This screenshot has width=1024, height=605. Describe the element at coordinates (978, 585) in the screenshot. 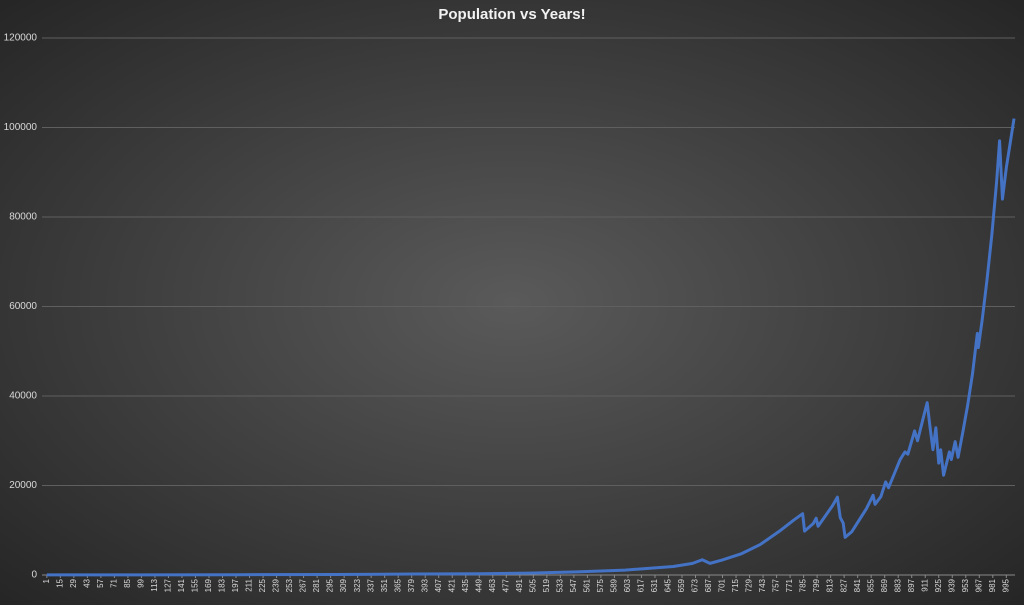

I see `x-tick-label: 967` at that location.